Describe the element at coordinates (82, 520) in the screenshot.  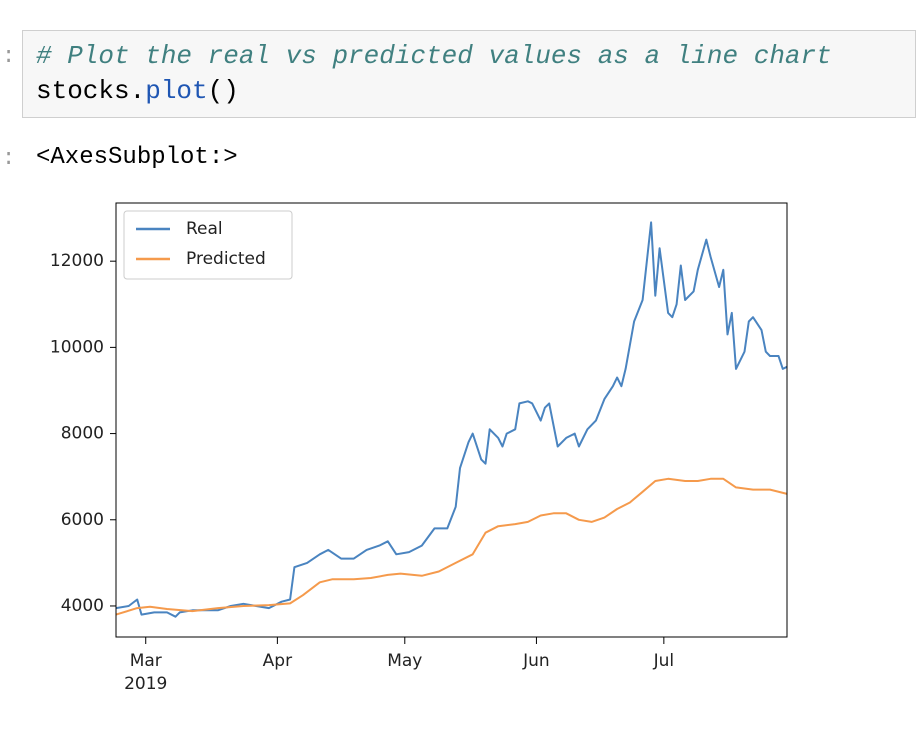
I see `y-tick-label: 6000` at that location.